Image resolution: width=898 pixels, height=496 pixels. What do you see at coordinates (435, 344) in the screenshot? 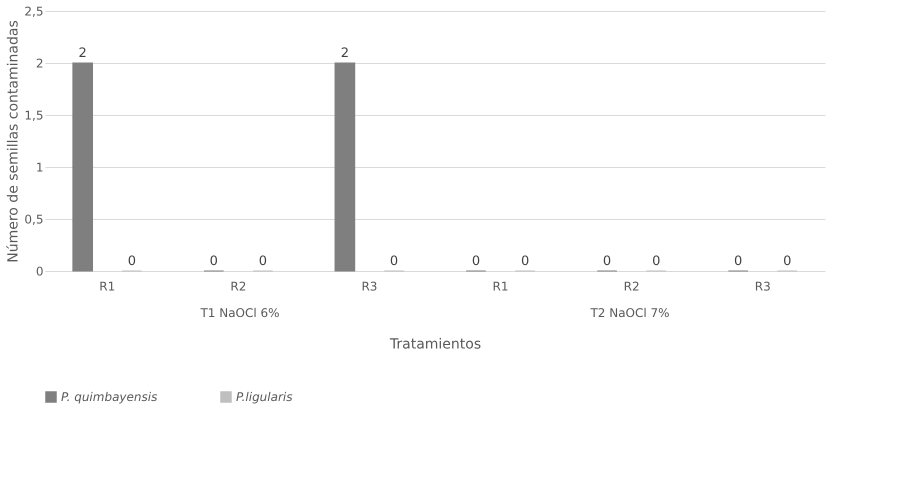
I see `x-axis-title: Tratamientos` at bounding box center [435, 344].